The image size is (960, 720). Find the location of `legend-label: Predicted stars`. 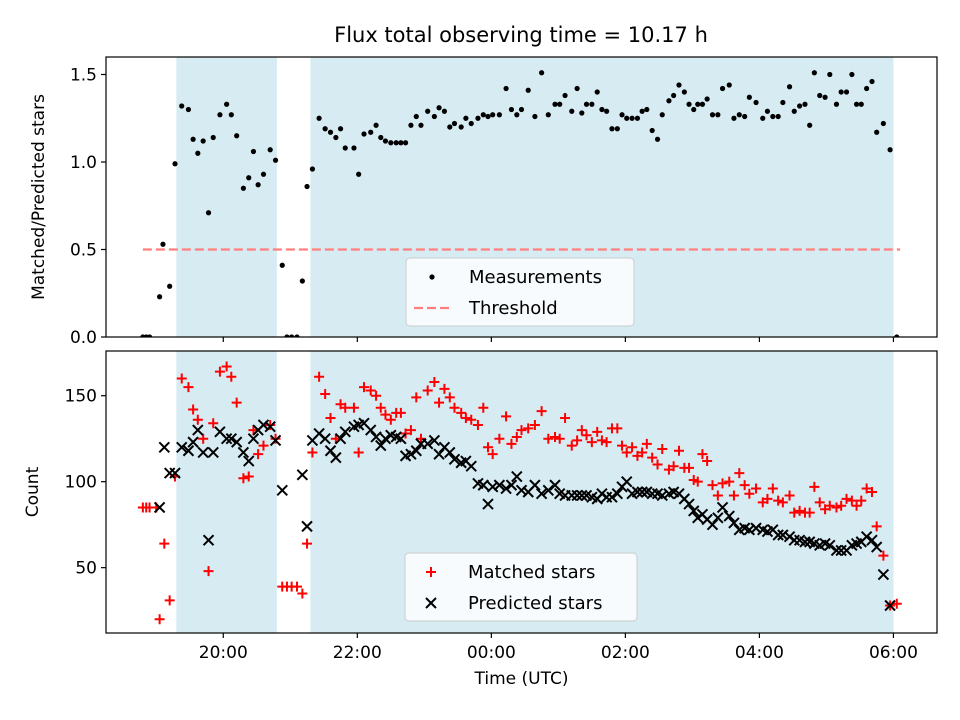

legend-label: Predicted stars is located at coordinates (535, 603).